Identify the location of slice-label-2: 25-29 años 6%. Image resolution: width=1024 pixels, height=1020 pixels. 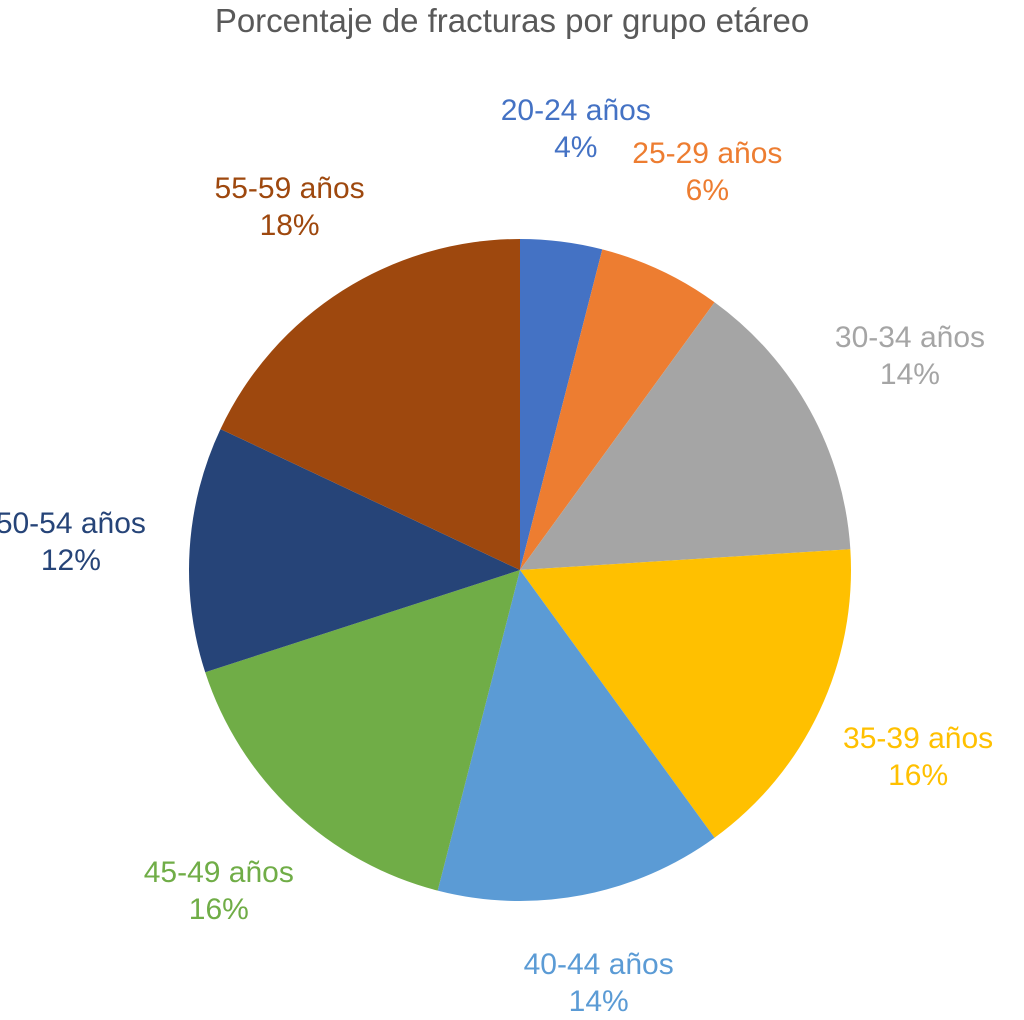
(707, 172).